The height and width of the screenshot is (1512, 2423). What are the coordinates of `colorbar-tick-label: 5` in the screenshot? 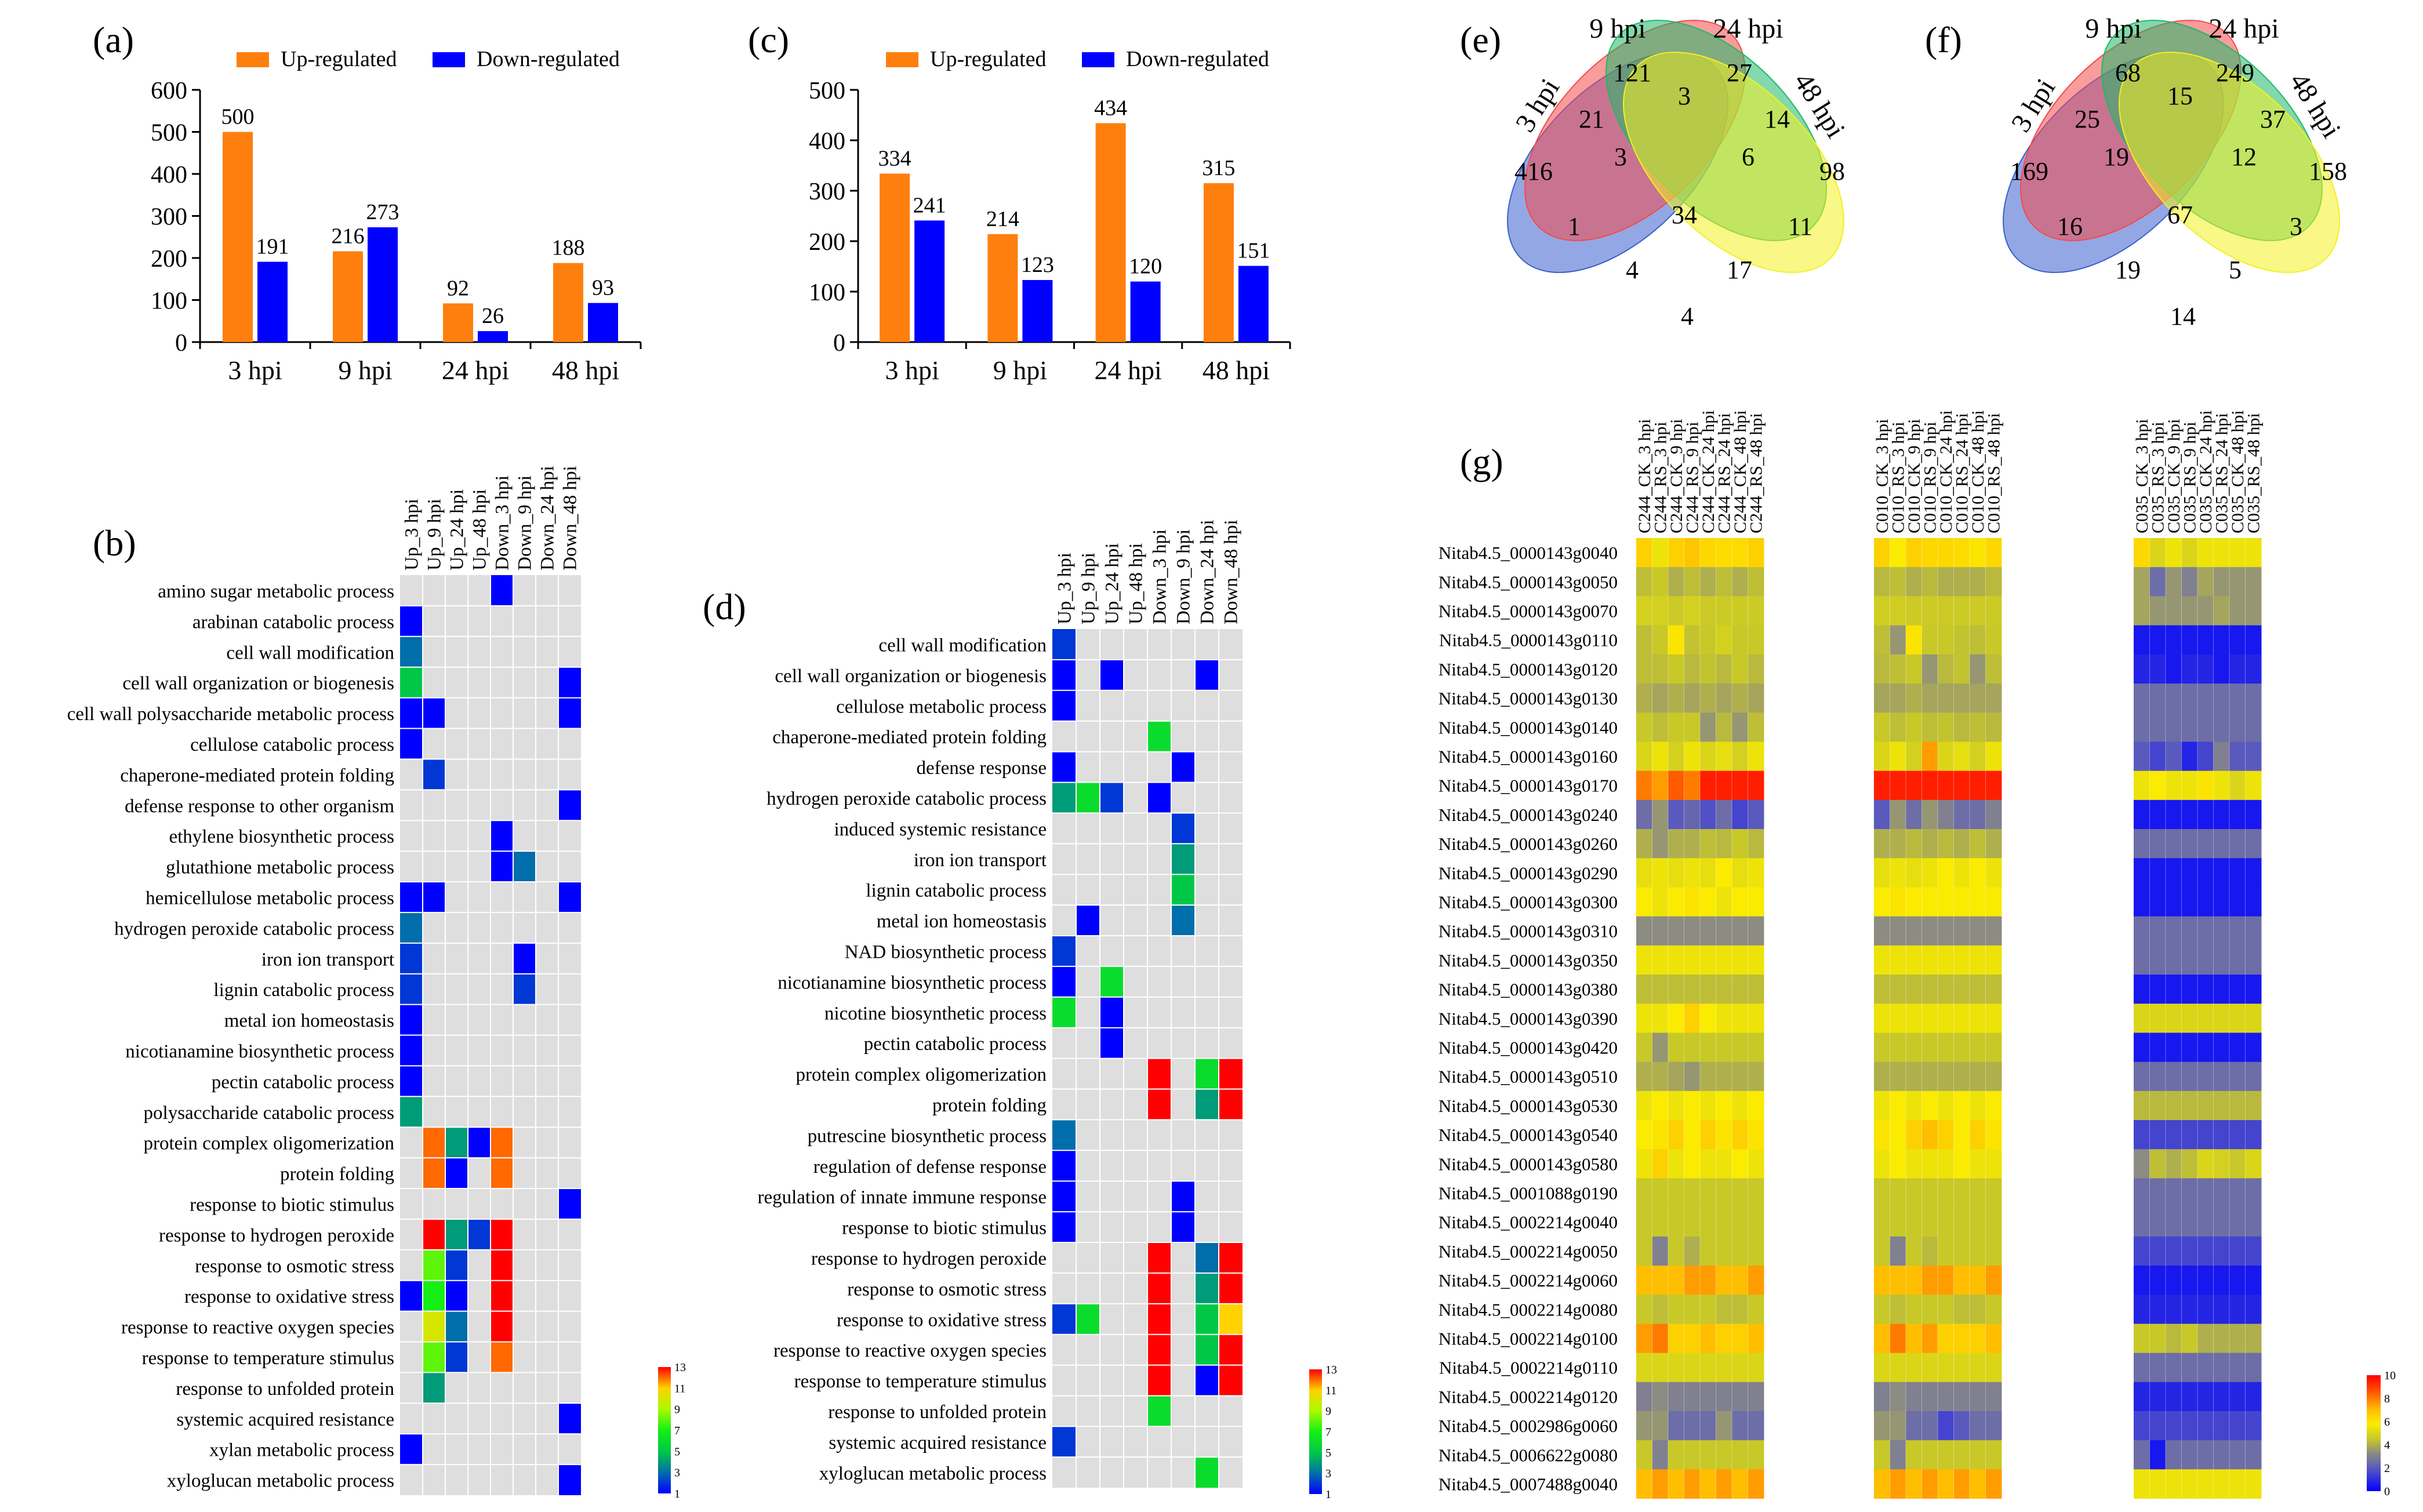 It's located at (1328, 1452).